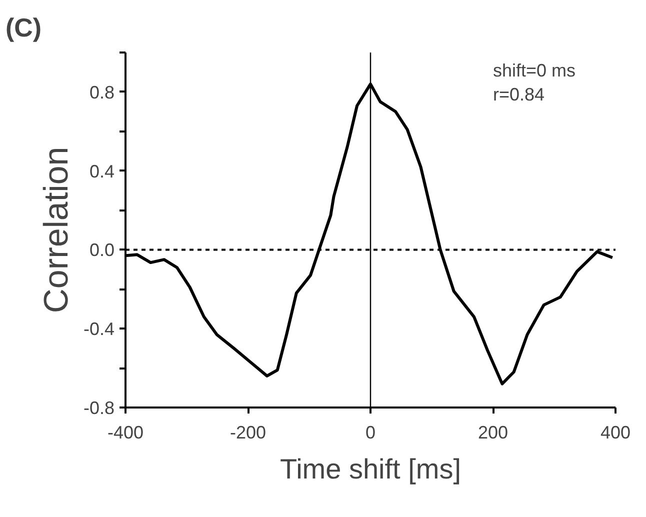 The height and width of the screenshot is (517, 646). I want to click on x-tick-label: 0, so click(370, 432).